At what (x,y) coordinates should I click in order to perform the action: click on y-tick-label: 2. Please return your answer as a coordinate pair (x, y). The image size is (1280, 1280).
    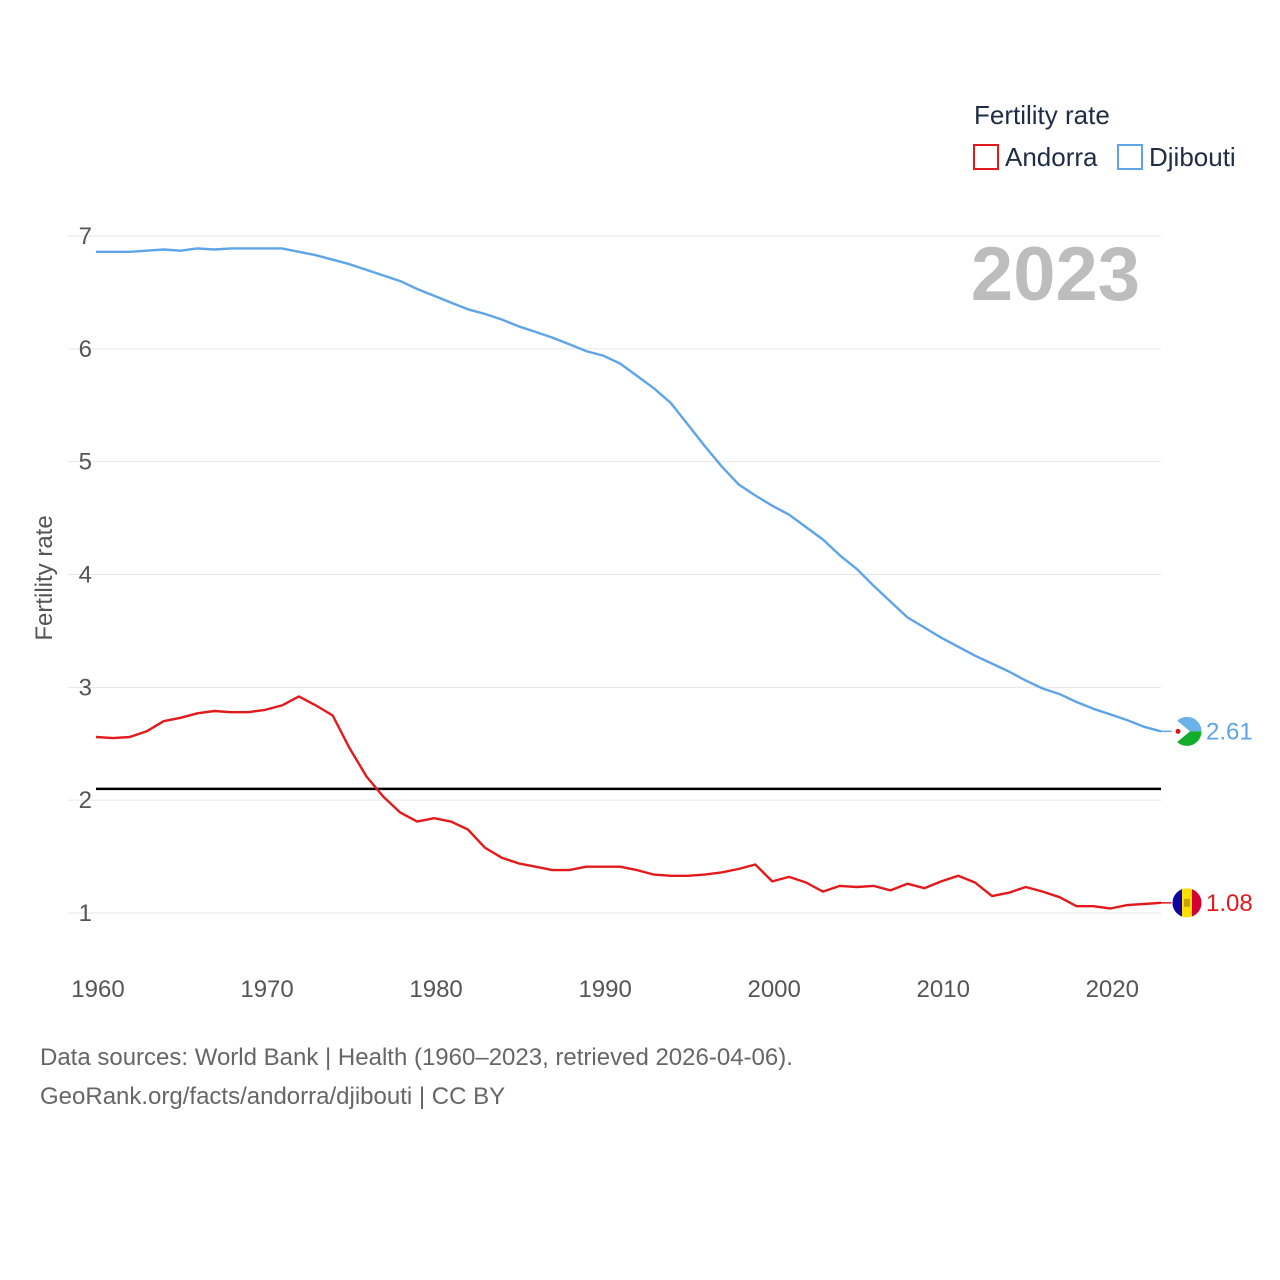
    Looking at the image, I should click on (85, 800).